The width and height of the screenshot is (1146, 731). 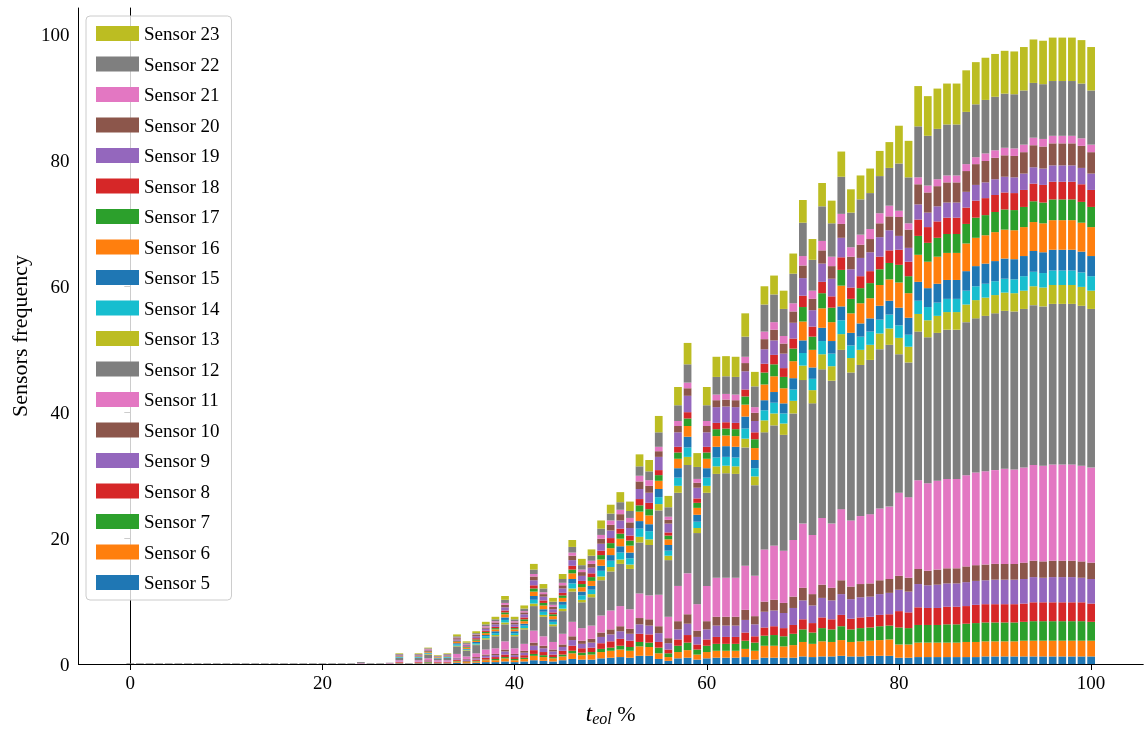 What do you see at coordinates (707, 682) in the screenshot?
I see `x-tick-label: 60` at bounding box center [707, 682].